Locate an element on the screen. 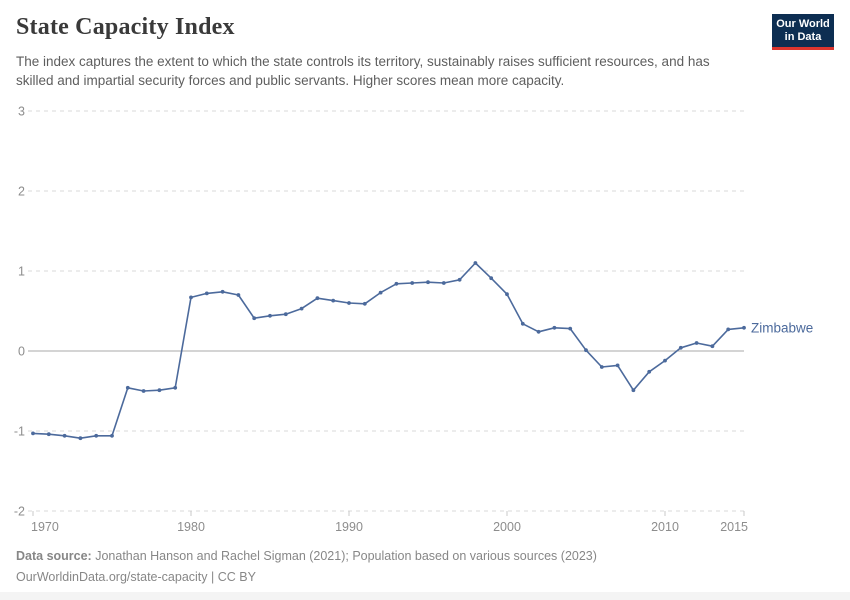 Image resolution: width=850 pixels, height=600 pixels. y-tick-label: -2 is located at coordinates (19, 512).